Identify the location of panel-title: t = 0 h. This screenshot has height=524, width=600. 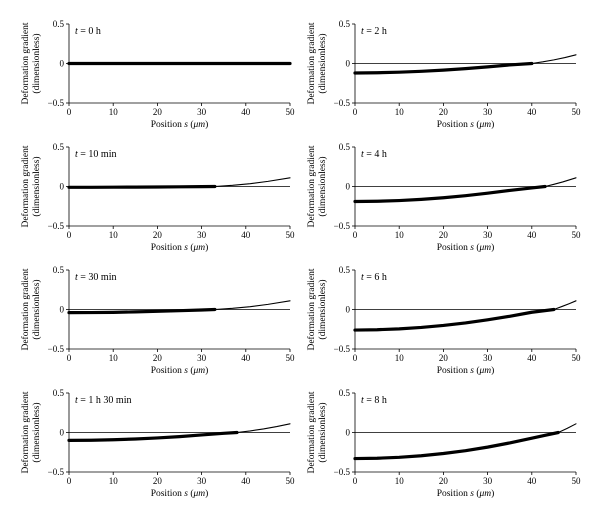
(88, 31).